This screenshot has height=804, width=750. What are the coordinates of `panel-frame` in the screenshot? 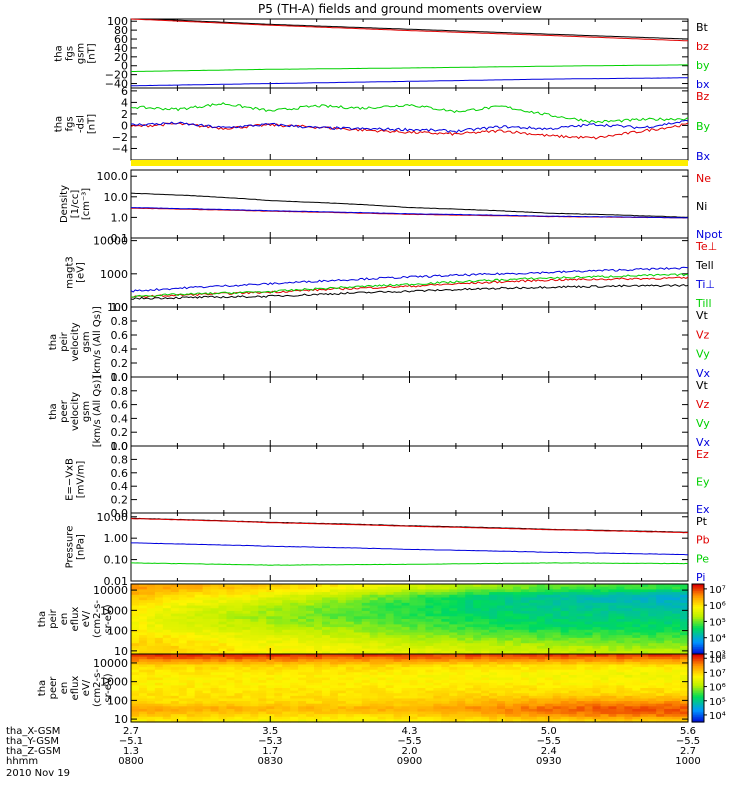 It's located at (409, 204).